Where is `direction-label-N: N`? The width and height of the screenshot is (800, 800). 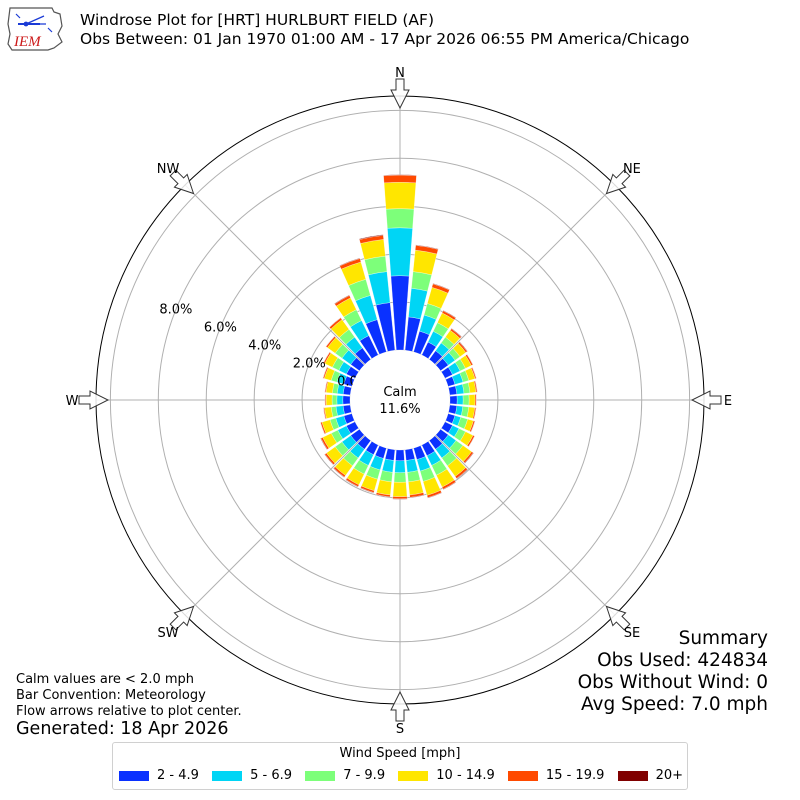
direction-label-N: N is located at coordinates (400, 73).